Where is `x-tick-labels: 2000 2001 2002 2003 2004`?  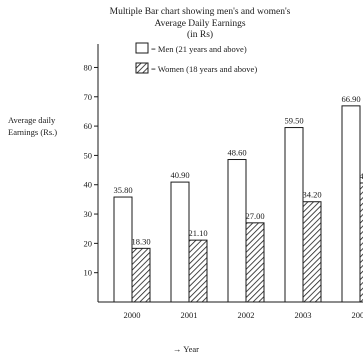 x-tick-labels: 2000 2001 2002 2003 2004 is located at coordinates (243, 315).